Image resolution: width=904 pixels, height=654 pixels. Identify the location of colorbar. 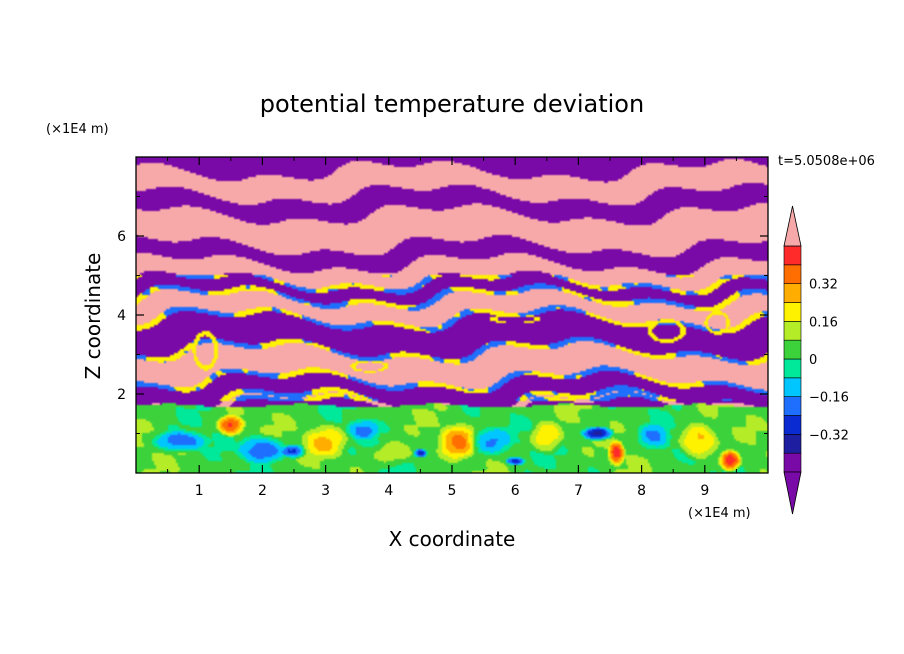
(792, 360).